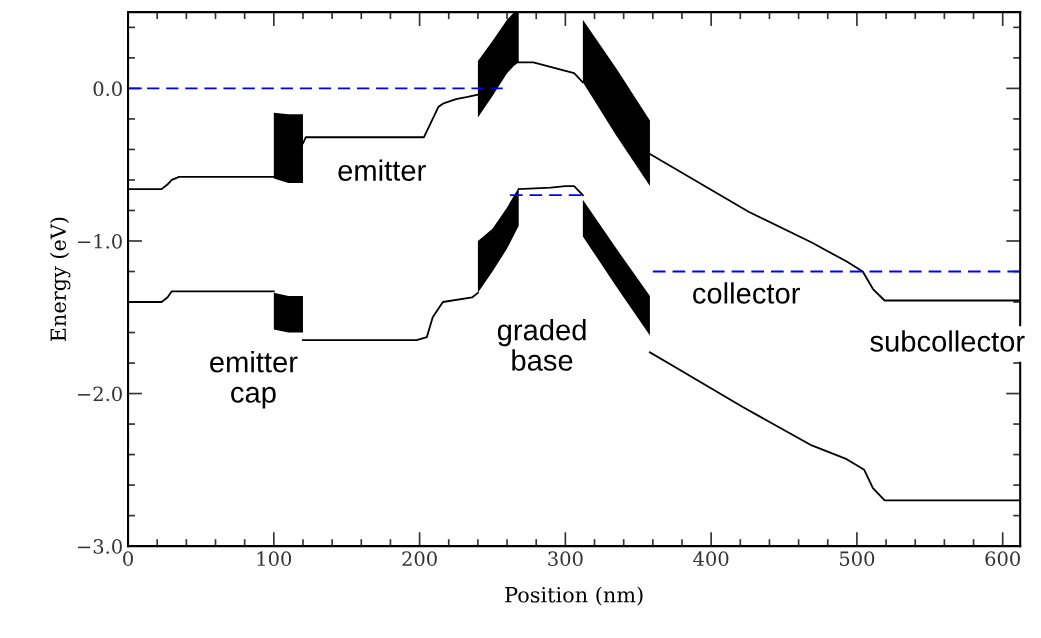  Describe the element at coordinates (947, 341) in the screenshot. I see `annotation: subcollector` at that location.